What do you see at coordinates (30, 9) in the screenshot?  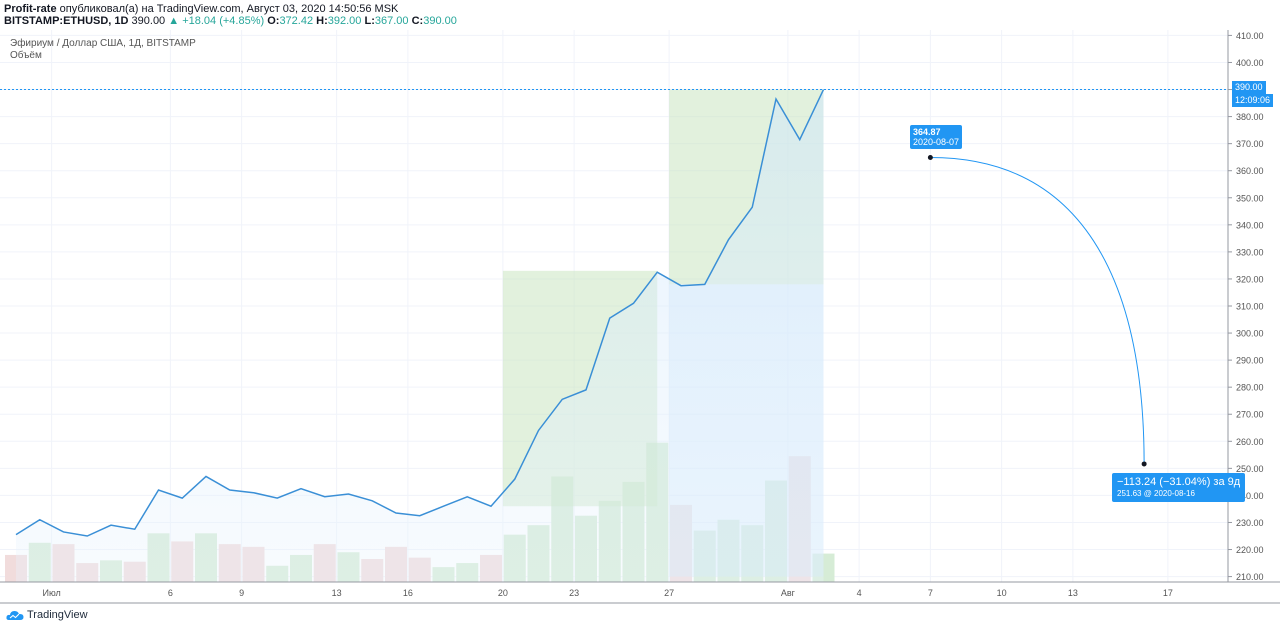 I see `author-name: Profit-rate` at bounding box center [30, 9].